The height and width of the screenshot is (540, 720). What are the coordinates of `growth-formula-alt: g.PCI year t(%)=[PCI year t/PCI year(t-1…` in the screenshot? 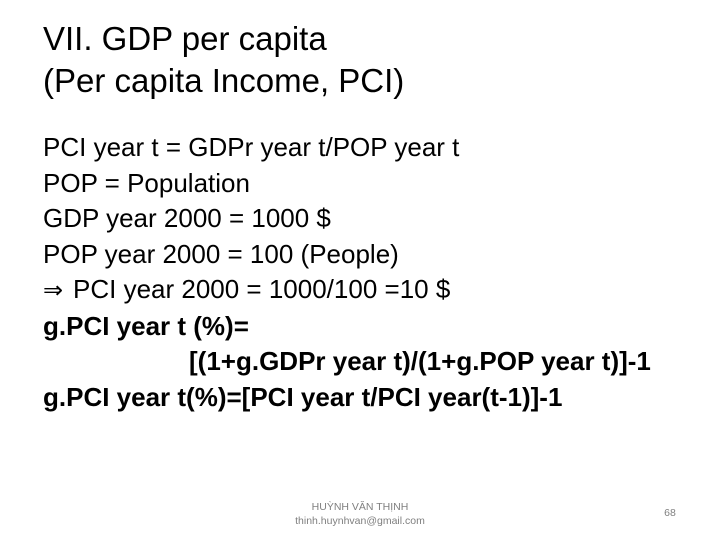 It's located at (303, 396).